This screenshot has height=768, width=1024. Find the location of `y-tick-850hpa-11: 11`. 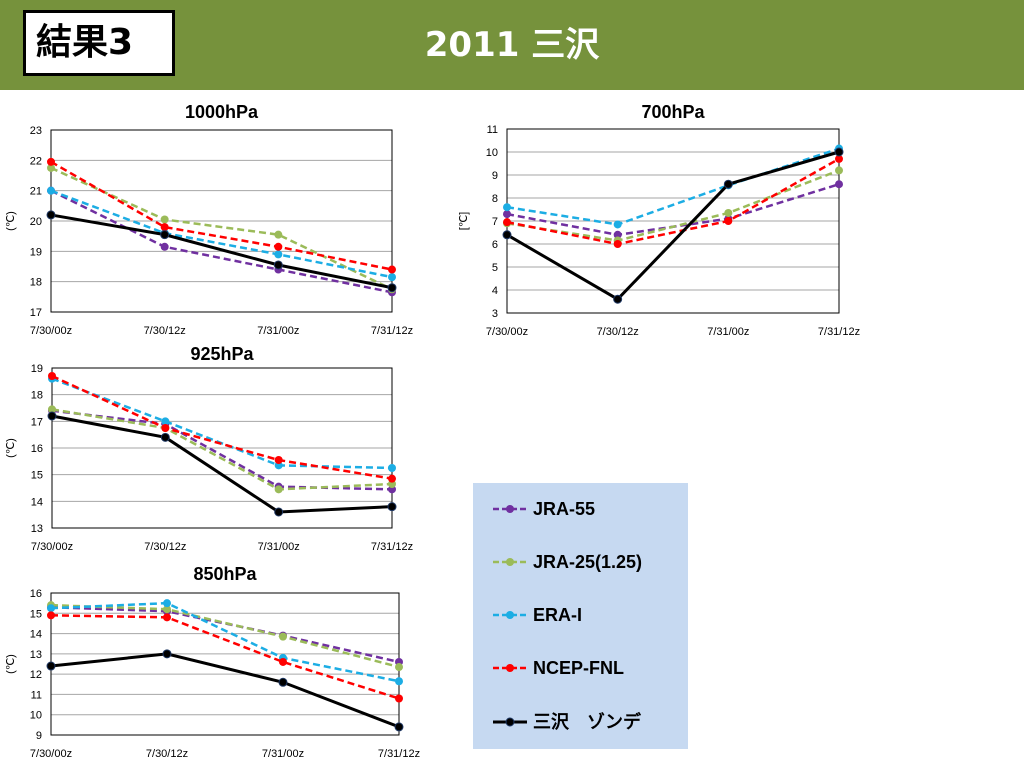

y-tick-850hpa-11: 11 is located at coordinates (36, 695).